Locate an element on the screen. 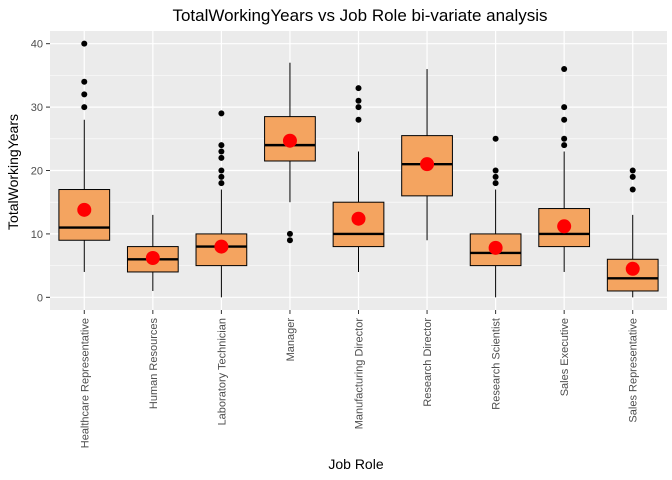 The image size is (672, 480). x-tick-label: Manager is located at coordinates (291, 340).